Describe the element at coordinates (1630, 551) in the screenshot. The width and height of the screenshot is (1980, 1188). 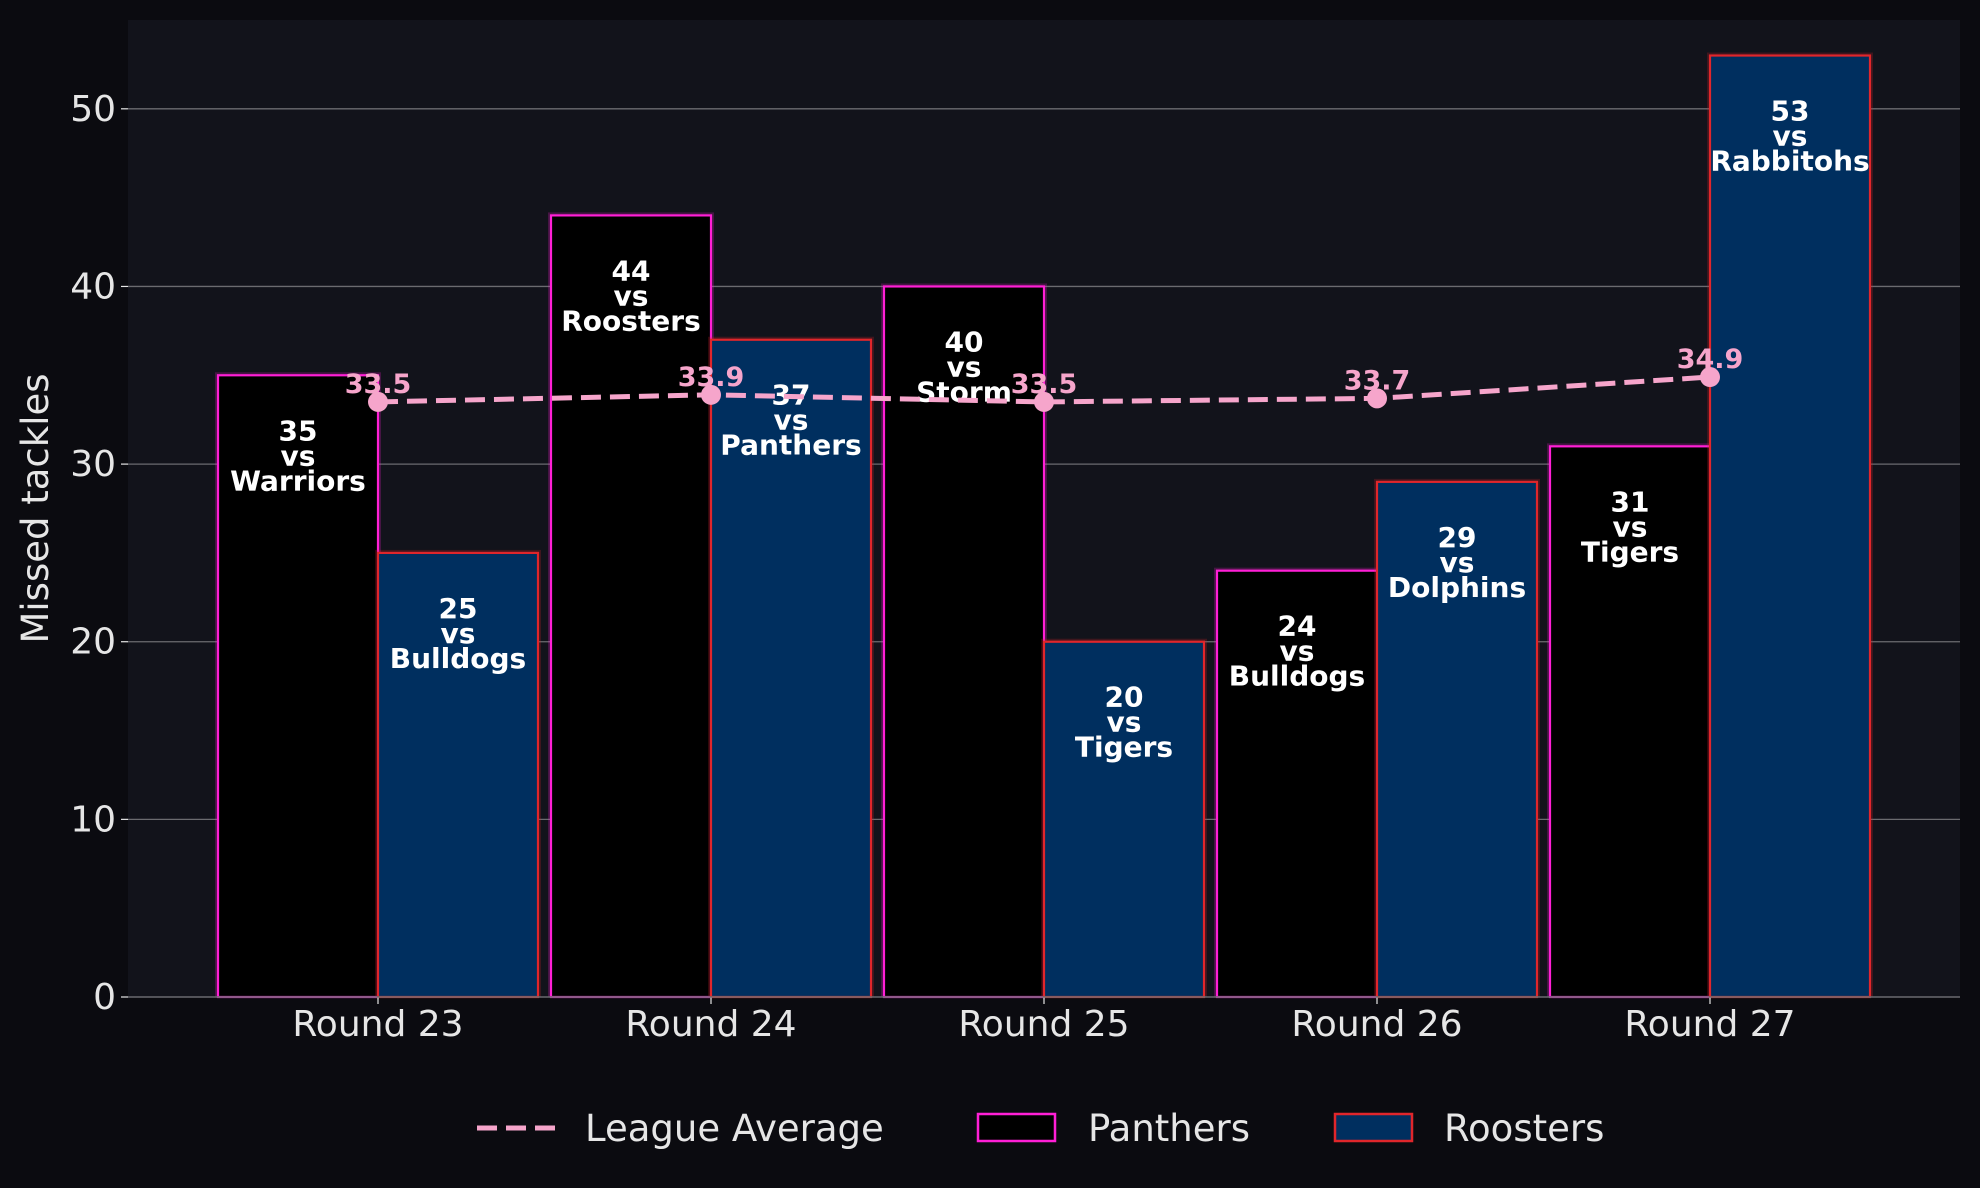
I see `panthers-bar-opponent-label: Tigers` at that location.